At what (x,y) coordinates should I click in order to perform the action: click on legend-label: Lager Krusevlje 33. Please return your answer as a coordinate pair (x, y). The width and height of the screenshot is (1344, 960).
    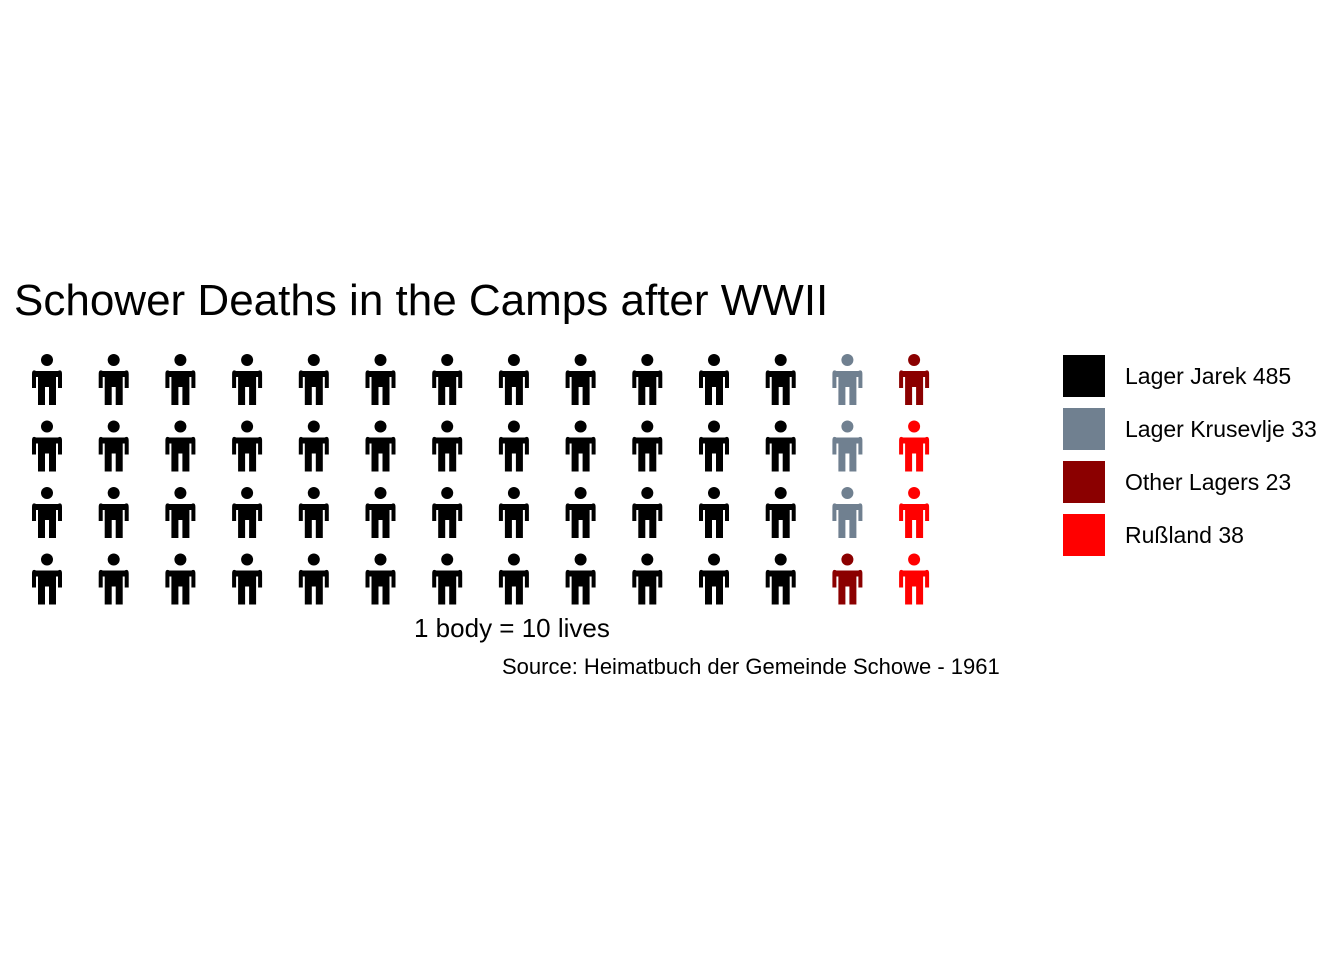
    Looking at the image, I should click on (1221, 428).